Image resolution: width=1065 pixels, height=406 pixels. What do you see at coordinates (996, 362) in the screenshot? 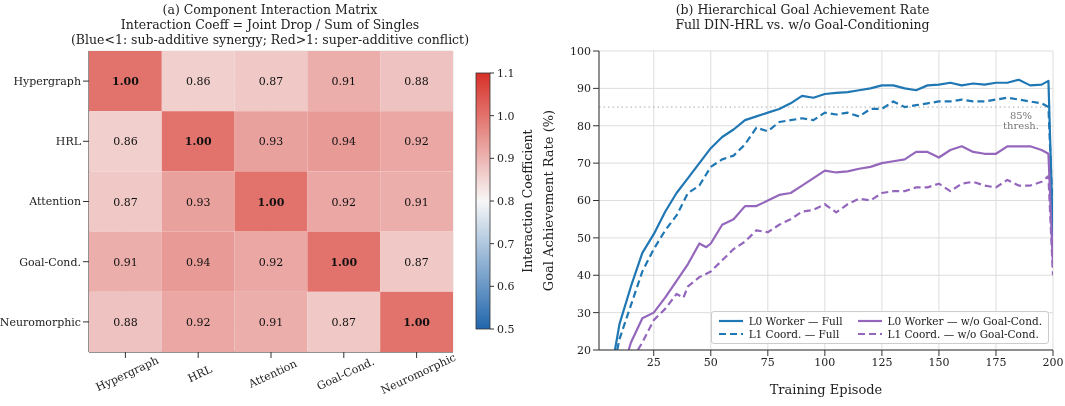
I see `x-tick-label: 175` at bounding box center [996, 362].